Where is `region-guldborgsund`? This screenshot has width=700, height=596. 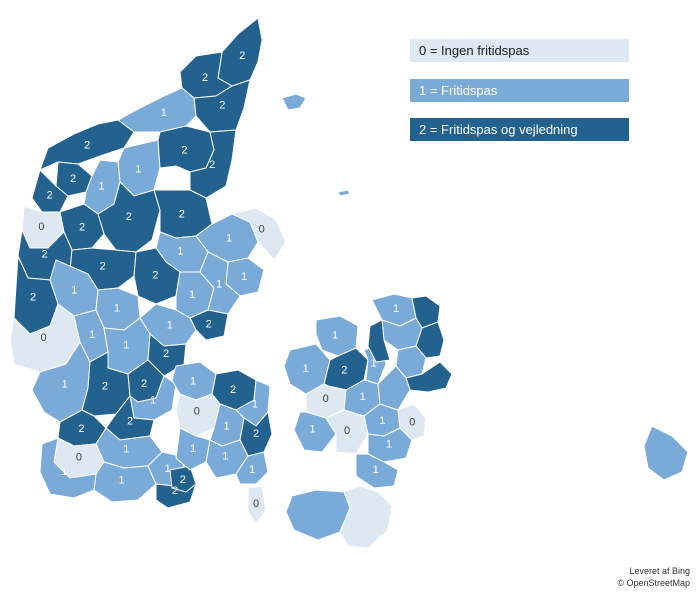 region-guldborgsund is located at coordinates (366, 517).